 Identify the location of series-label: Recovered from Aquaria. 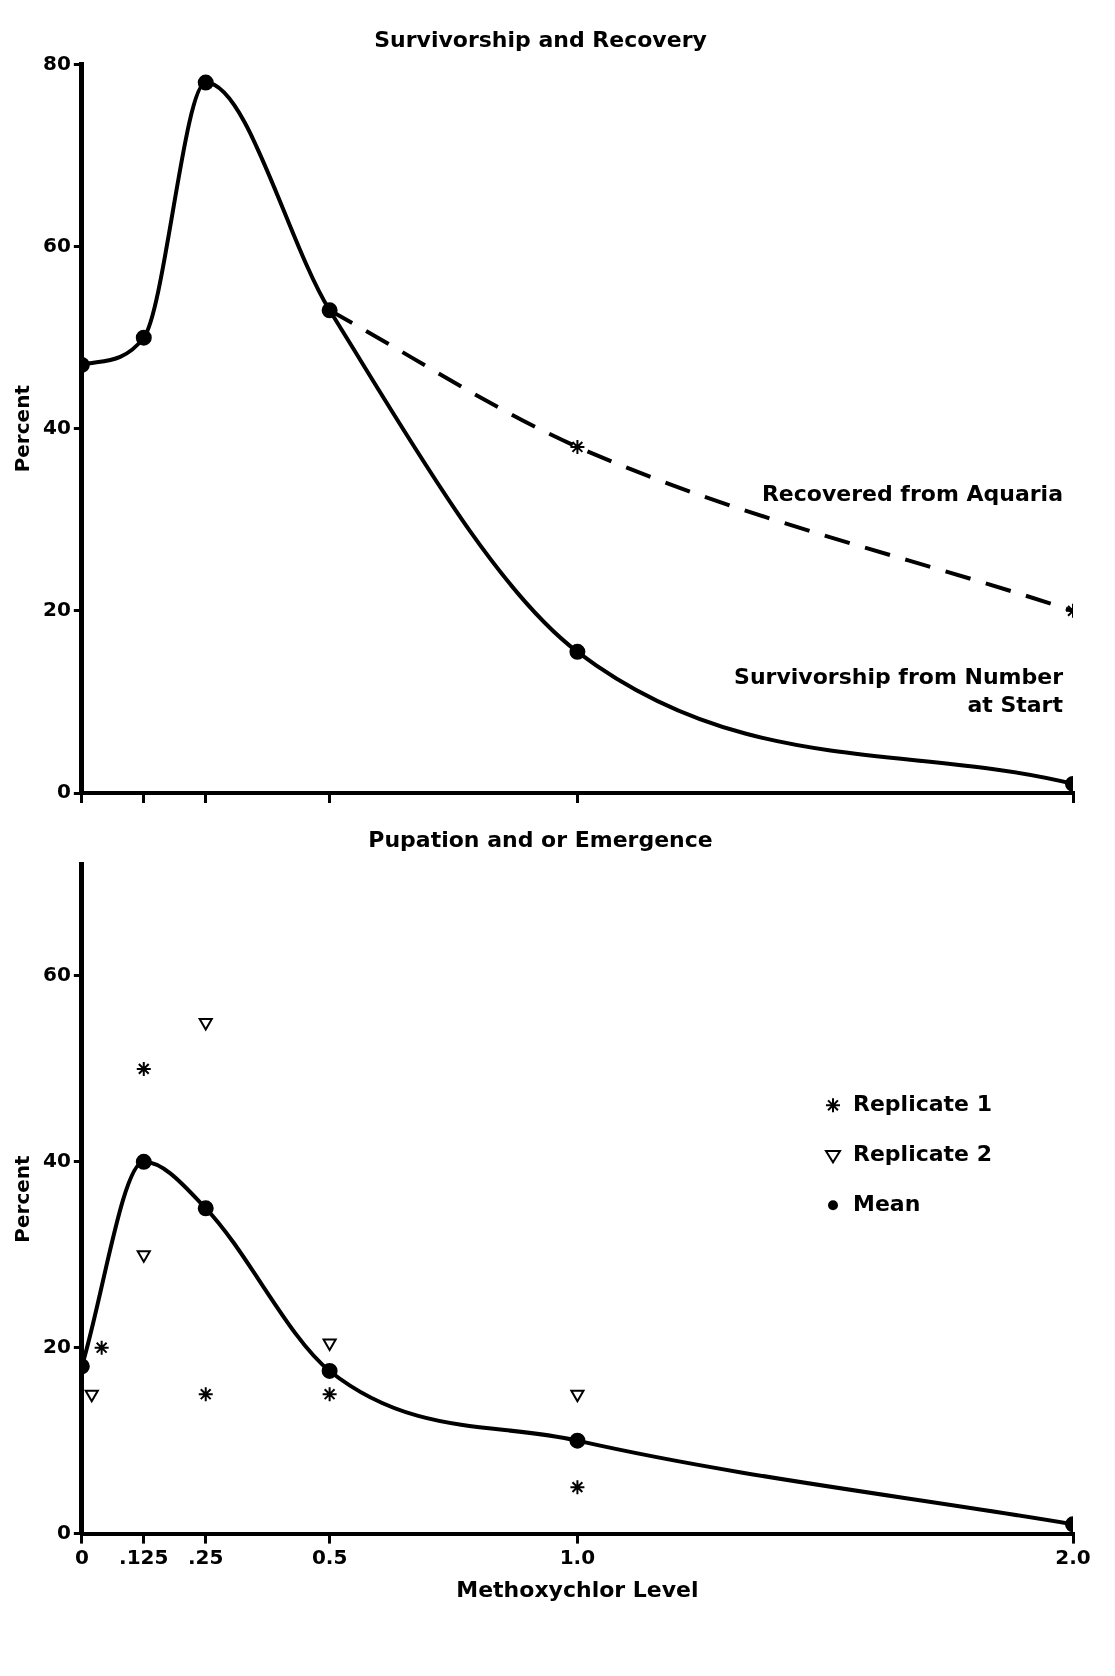
(912, 493).